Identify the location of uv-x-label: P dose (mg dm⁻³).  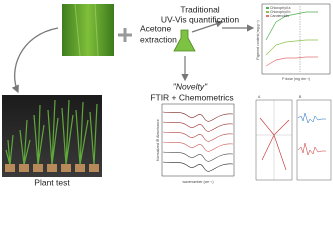
(296, 79).